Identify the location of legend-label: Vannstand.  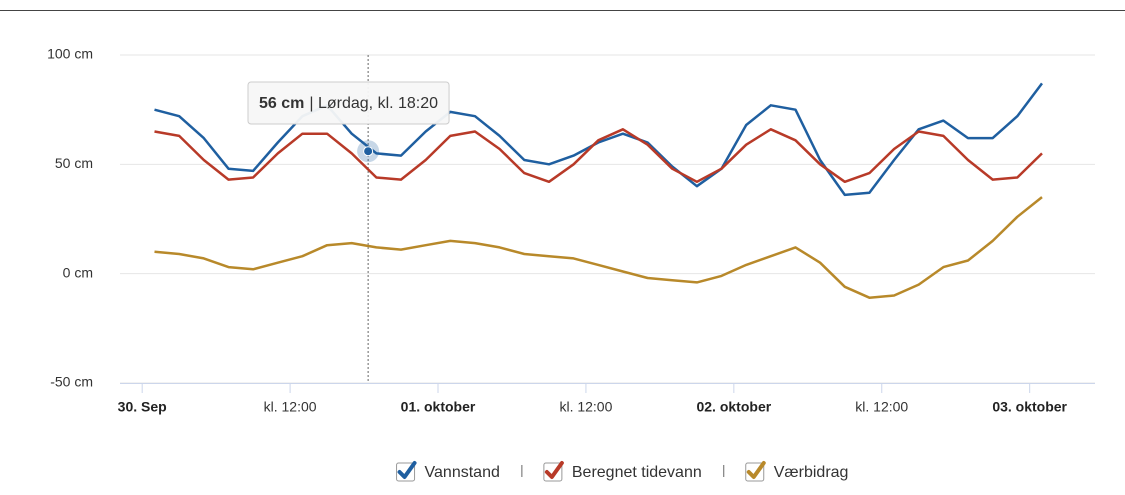
(462, 472).